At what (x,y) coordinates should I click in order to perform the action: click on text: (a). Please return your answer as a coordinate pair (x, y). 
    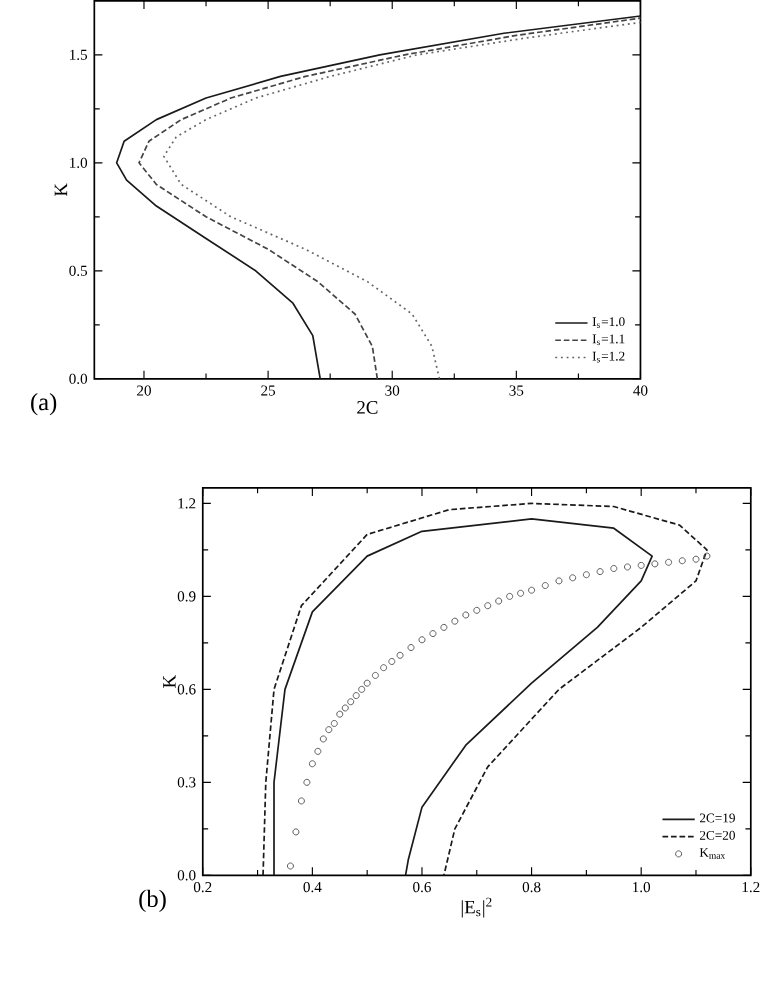
    Looking at the image, I should click on (43, 404).